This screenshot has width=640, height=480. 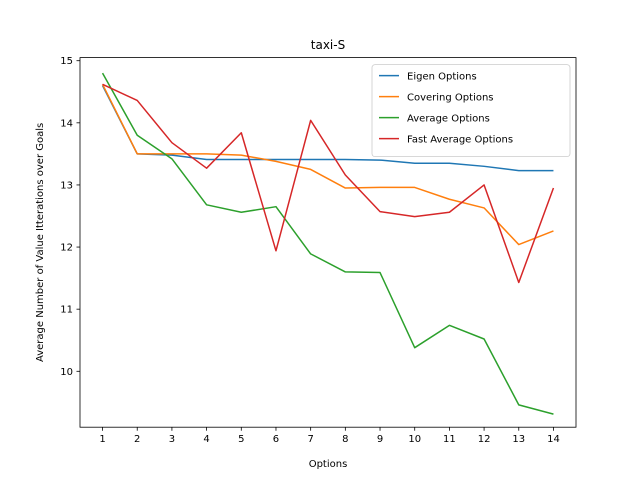 What do you see at coordinates (102, 439) in the screenshot?
I see `x-tick-label: 1` at bounding box center [102, 439].